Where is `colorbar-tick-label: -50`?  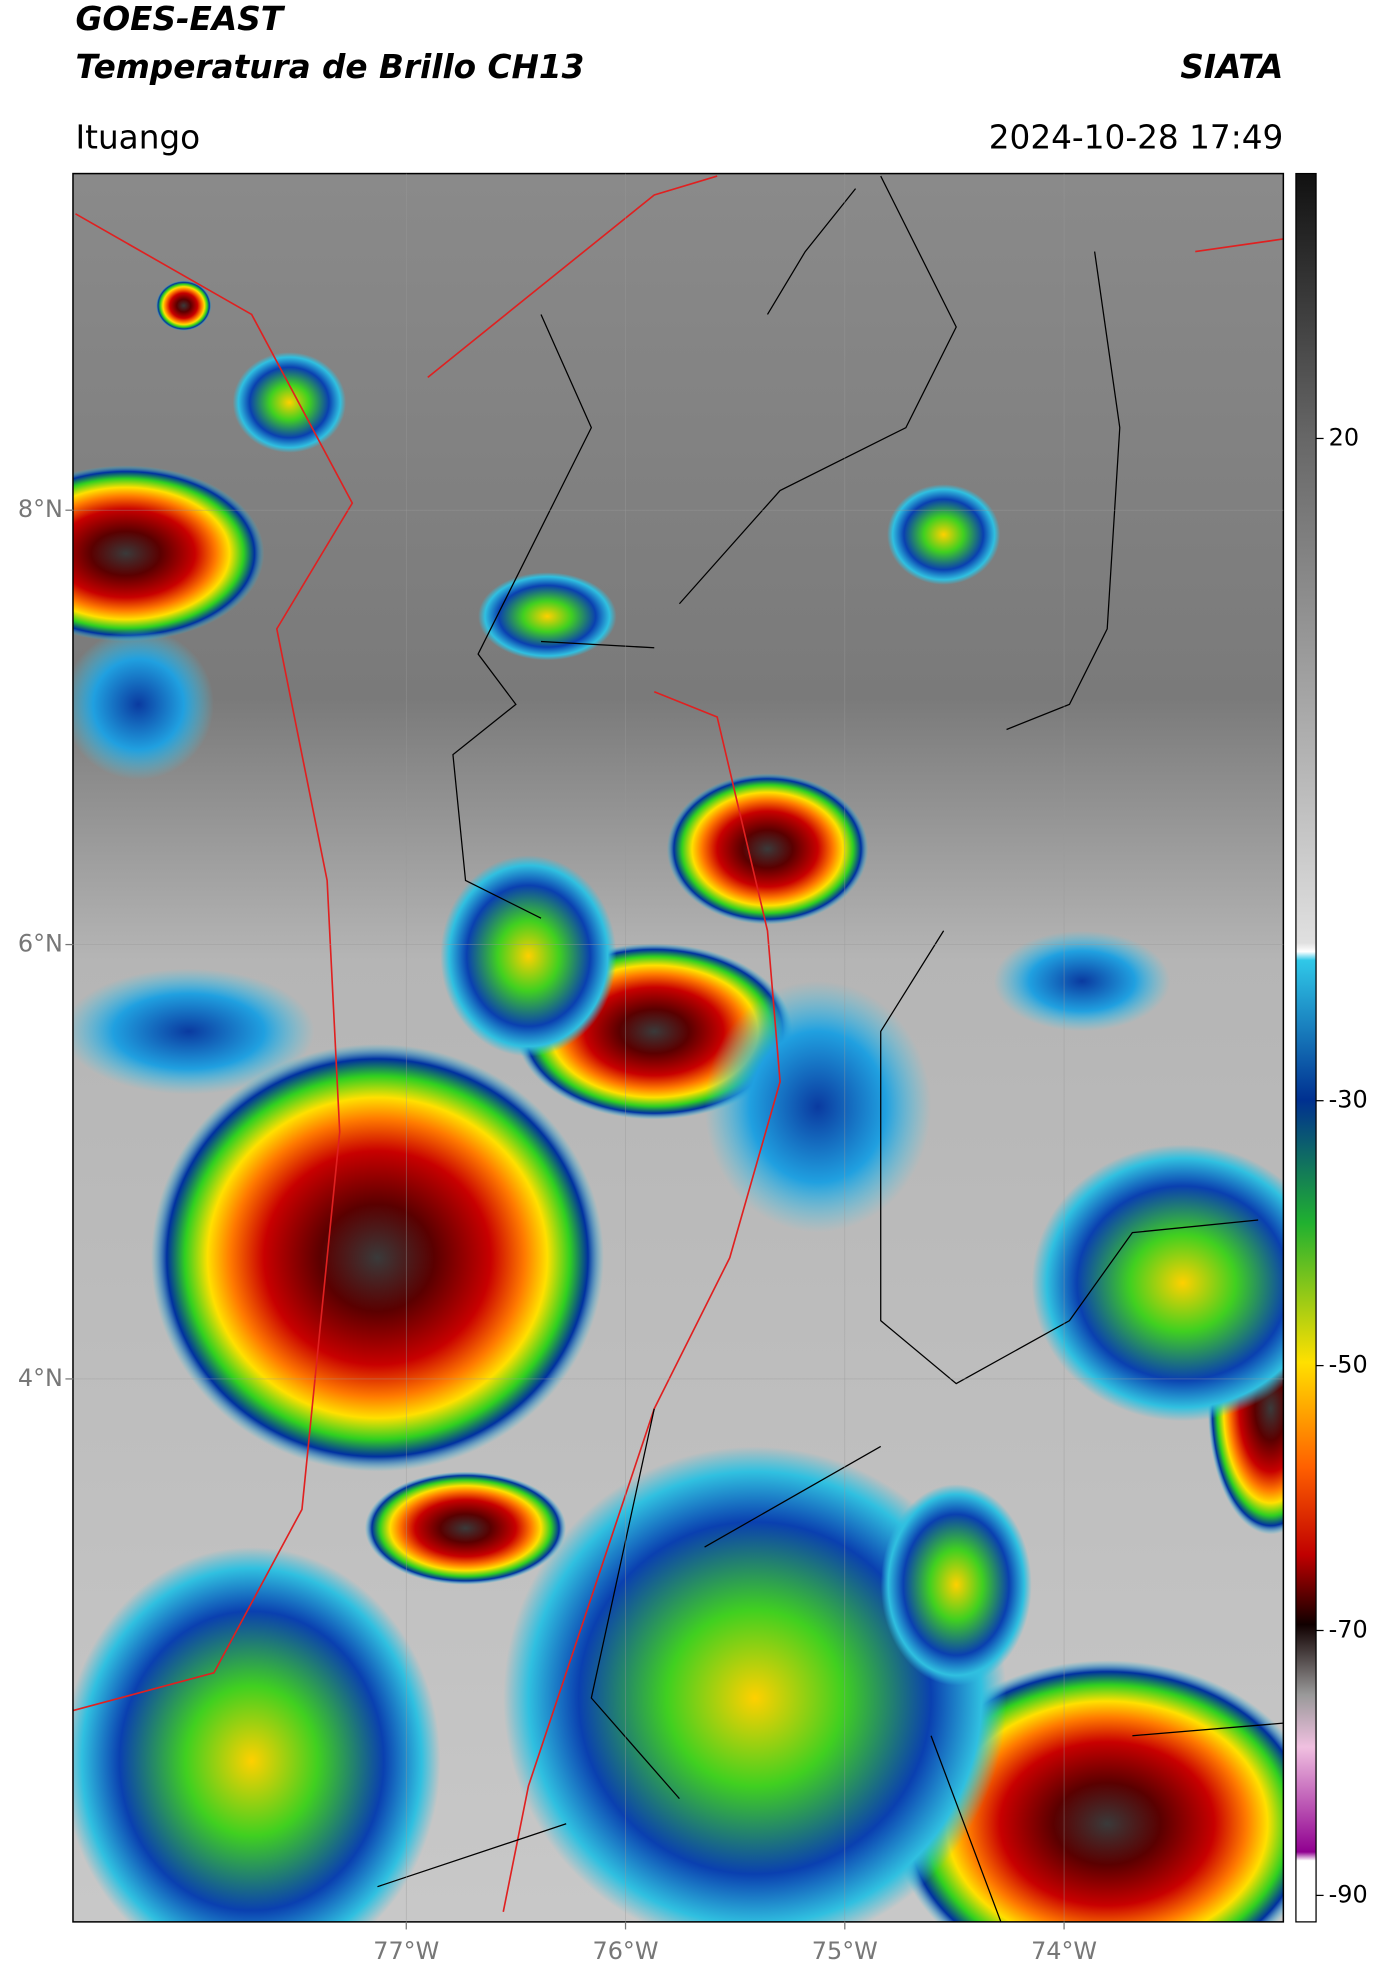 colorbar-tick-label: -50 is located at coordinates (1348, 1365).